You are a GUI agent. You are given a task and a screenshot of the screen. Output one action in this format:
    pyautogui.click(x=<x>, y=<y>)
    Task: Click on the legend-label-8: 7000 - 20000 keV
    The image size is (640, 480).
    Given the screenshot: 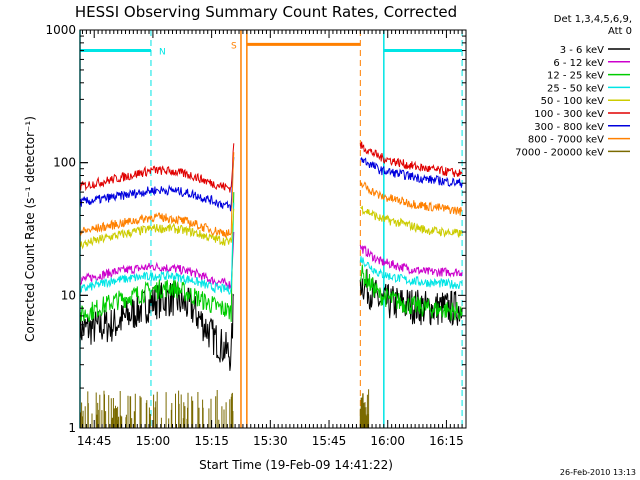 What is the action you would take?
    pyautogui.click(x=559, y=152)
    